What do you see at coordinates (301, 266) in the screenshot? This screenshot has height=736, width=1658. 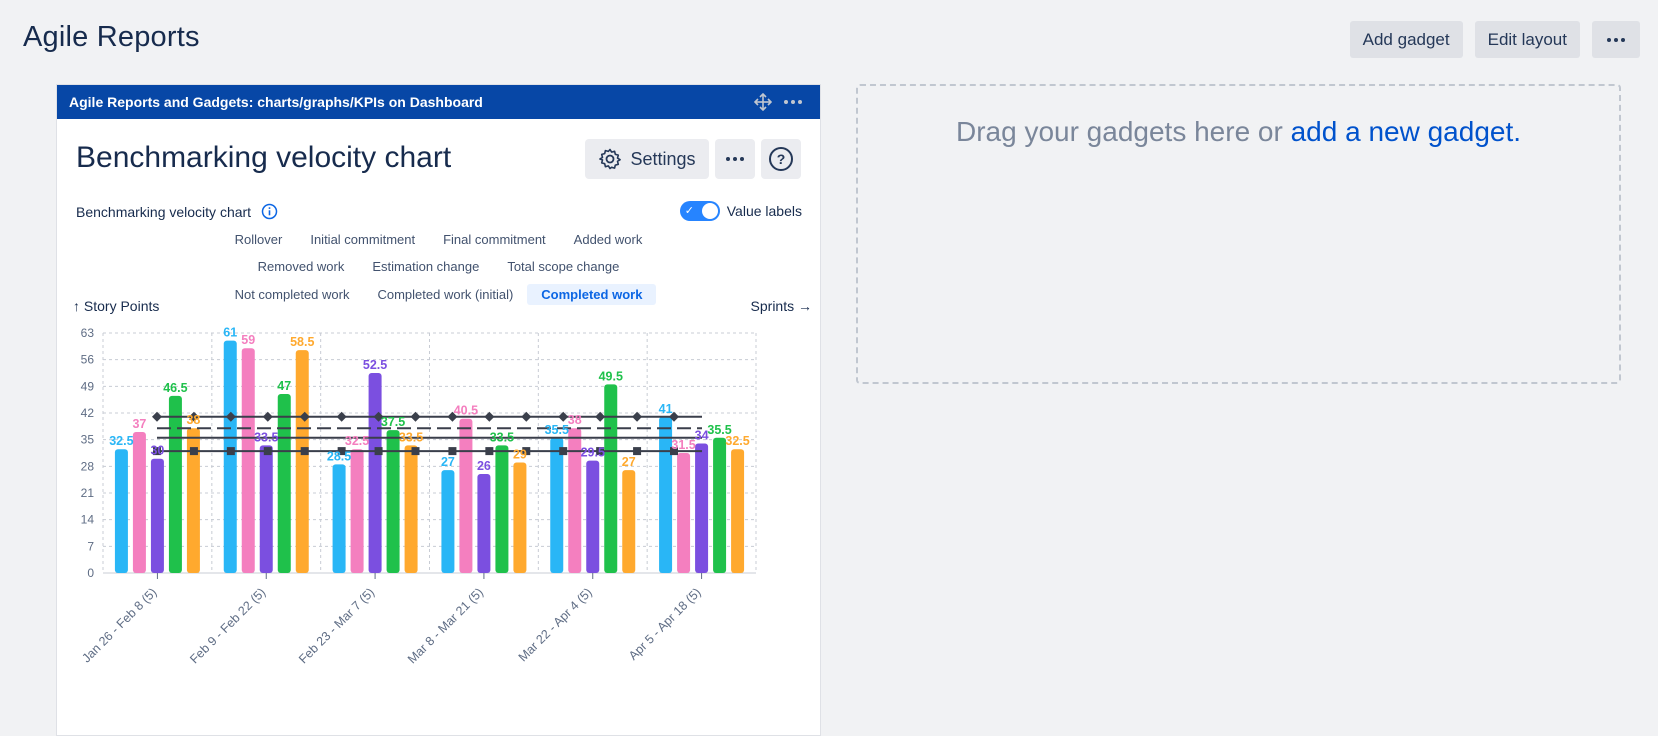 I see `legend-item-removed-work: Removed work` at bounding box center [301, 266].